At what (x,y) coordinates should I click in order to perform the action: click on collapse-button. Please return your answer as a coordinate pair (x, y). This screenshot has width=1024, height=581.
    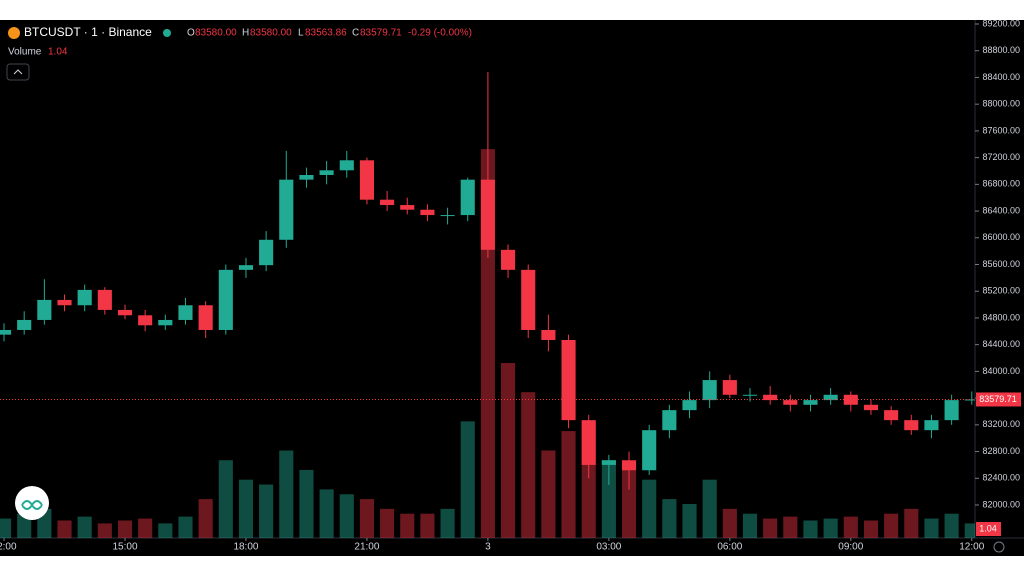
    Looking at the image, I should click on (18, 72).